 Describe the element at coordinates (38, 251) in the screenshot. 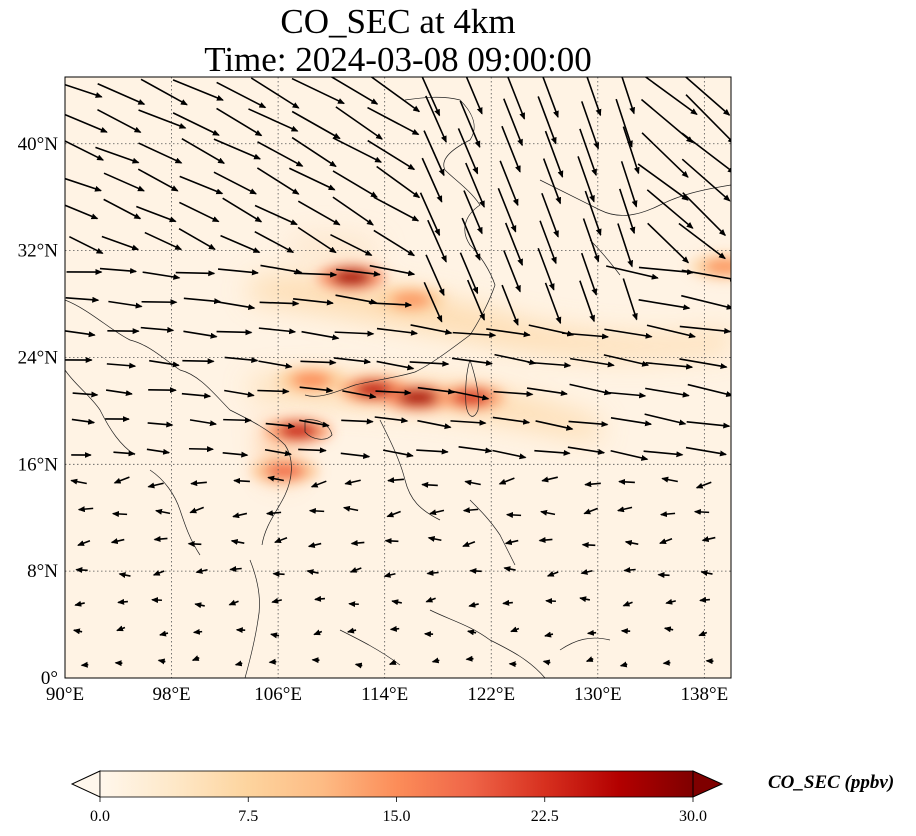

I see `latitude-tick-label: 32°N` at that location.